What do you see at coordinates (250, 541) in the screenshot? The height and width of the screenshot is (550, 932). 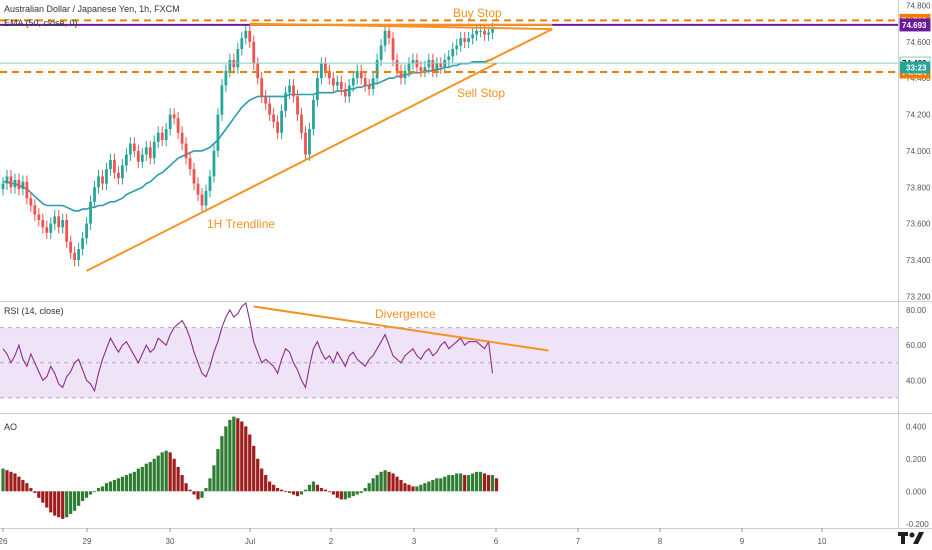 I see `x-tick-label: Jul` at bounding box center [250, 541].